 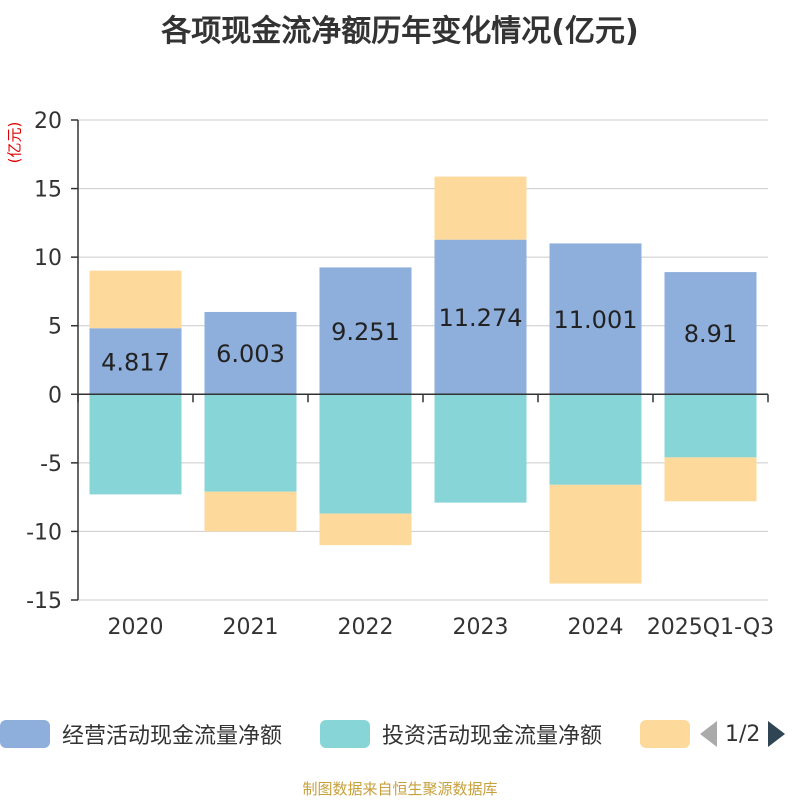 I want to click on data-source-note: 制图数据来自恒生聚源数据库, so click(x=400, y=789).